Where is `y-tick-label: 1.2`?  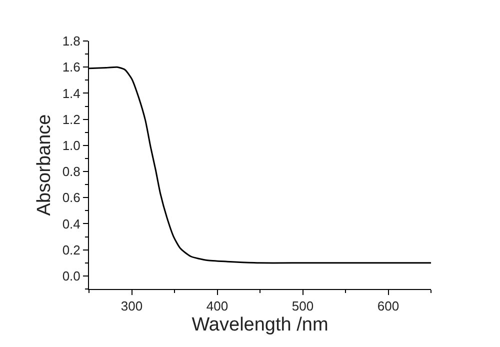 y-tick-label: 1.2 is located at coordinates (71, 119).